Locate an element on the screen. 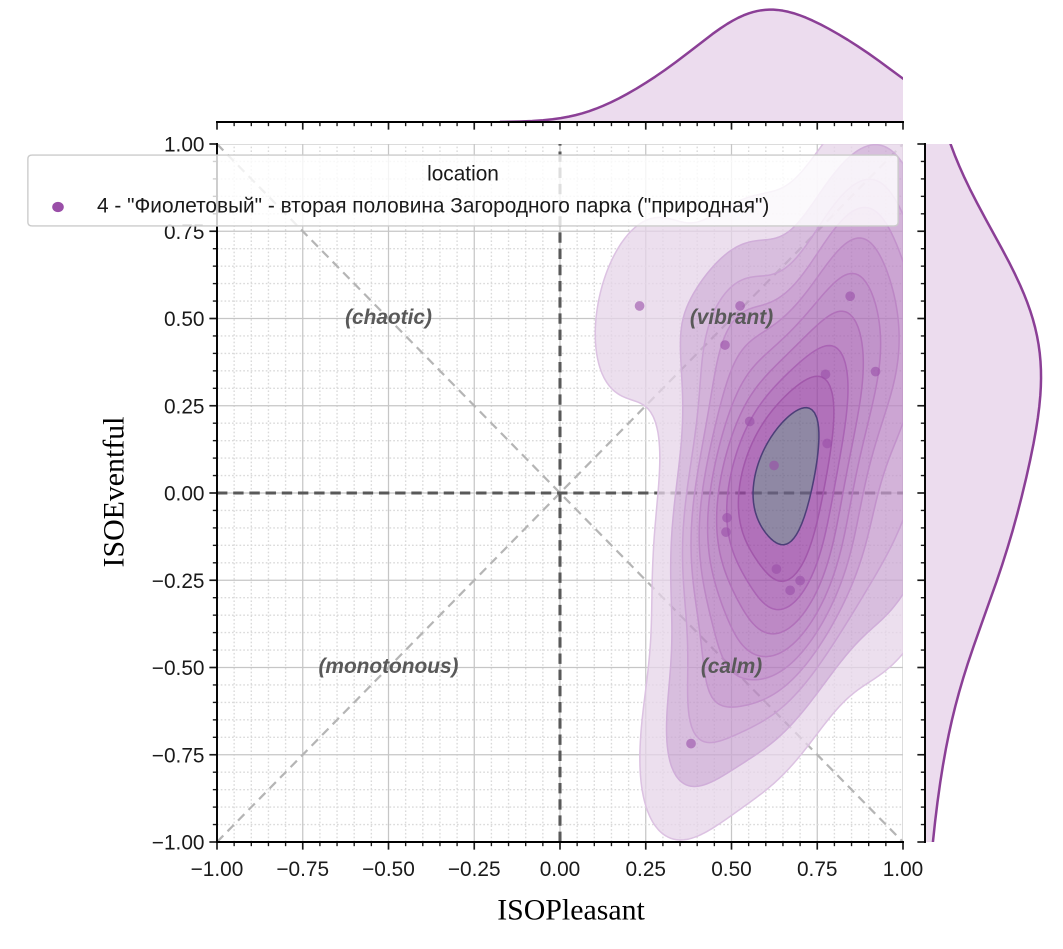 The width and height of the screenshot is (1063, 949). svg-text: 0.75 is located at coordinates (817, 869).